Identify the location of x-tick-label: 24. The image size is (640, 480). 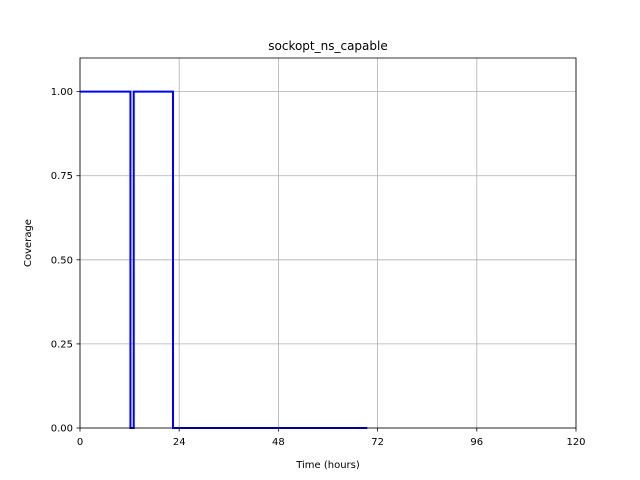
(179, 442).